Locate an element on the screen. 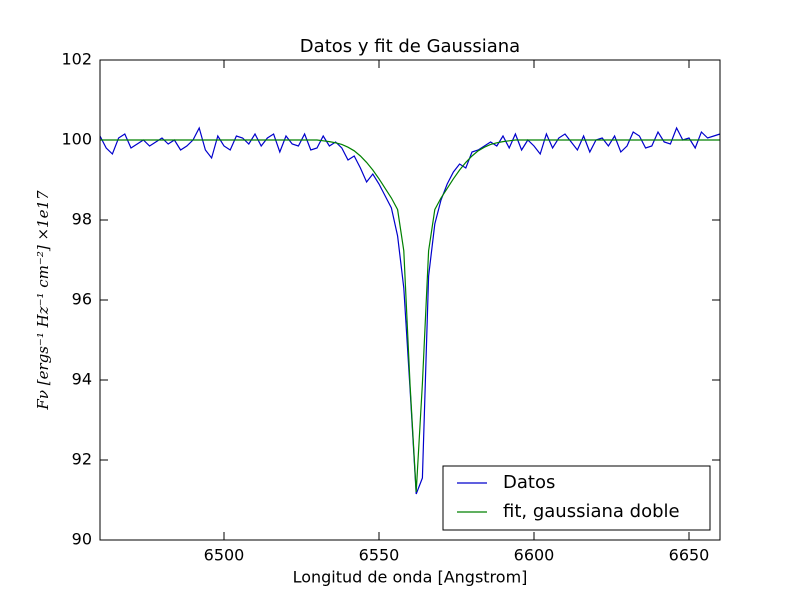 This screenshot has width=800, height=604. y-tick-label: 90 is located at coordinates (82, 539).